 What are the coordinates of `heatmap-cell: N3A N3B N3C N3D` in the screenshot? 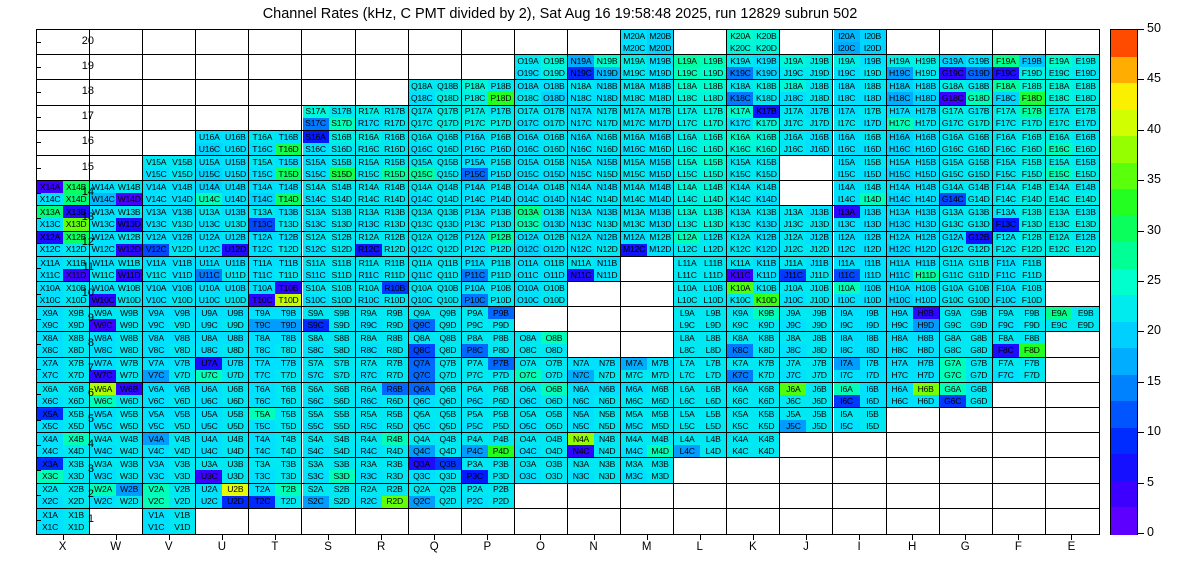 It's located at (595, 470).